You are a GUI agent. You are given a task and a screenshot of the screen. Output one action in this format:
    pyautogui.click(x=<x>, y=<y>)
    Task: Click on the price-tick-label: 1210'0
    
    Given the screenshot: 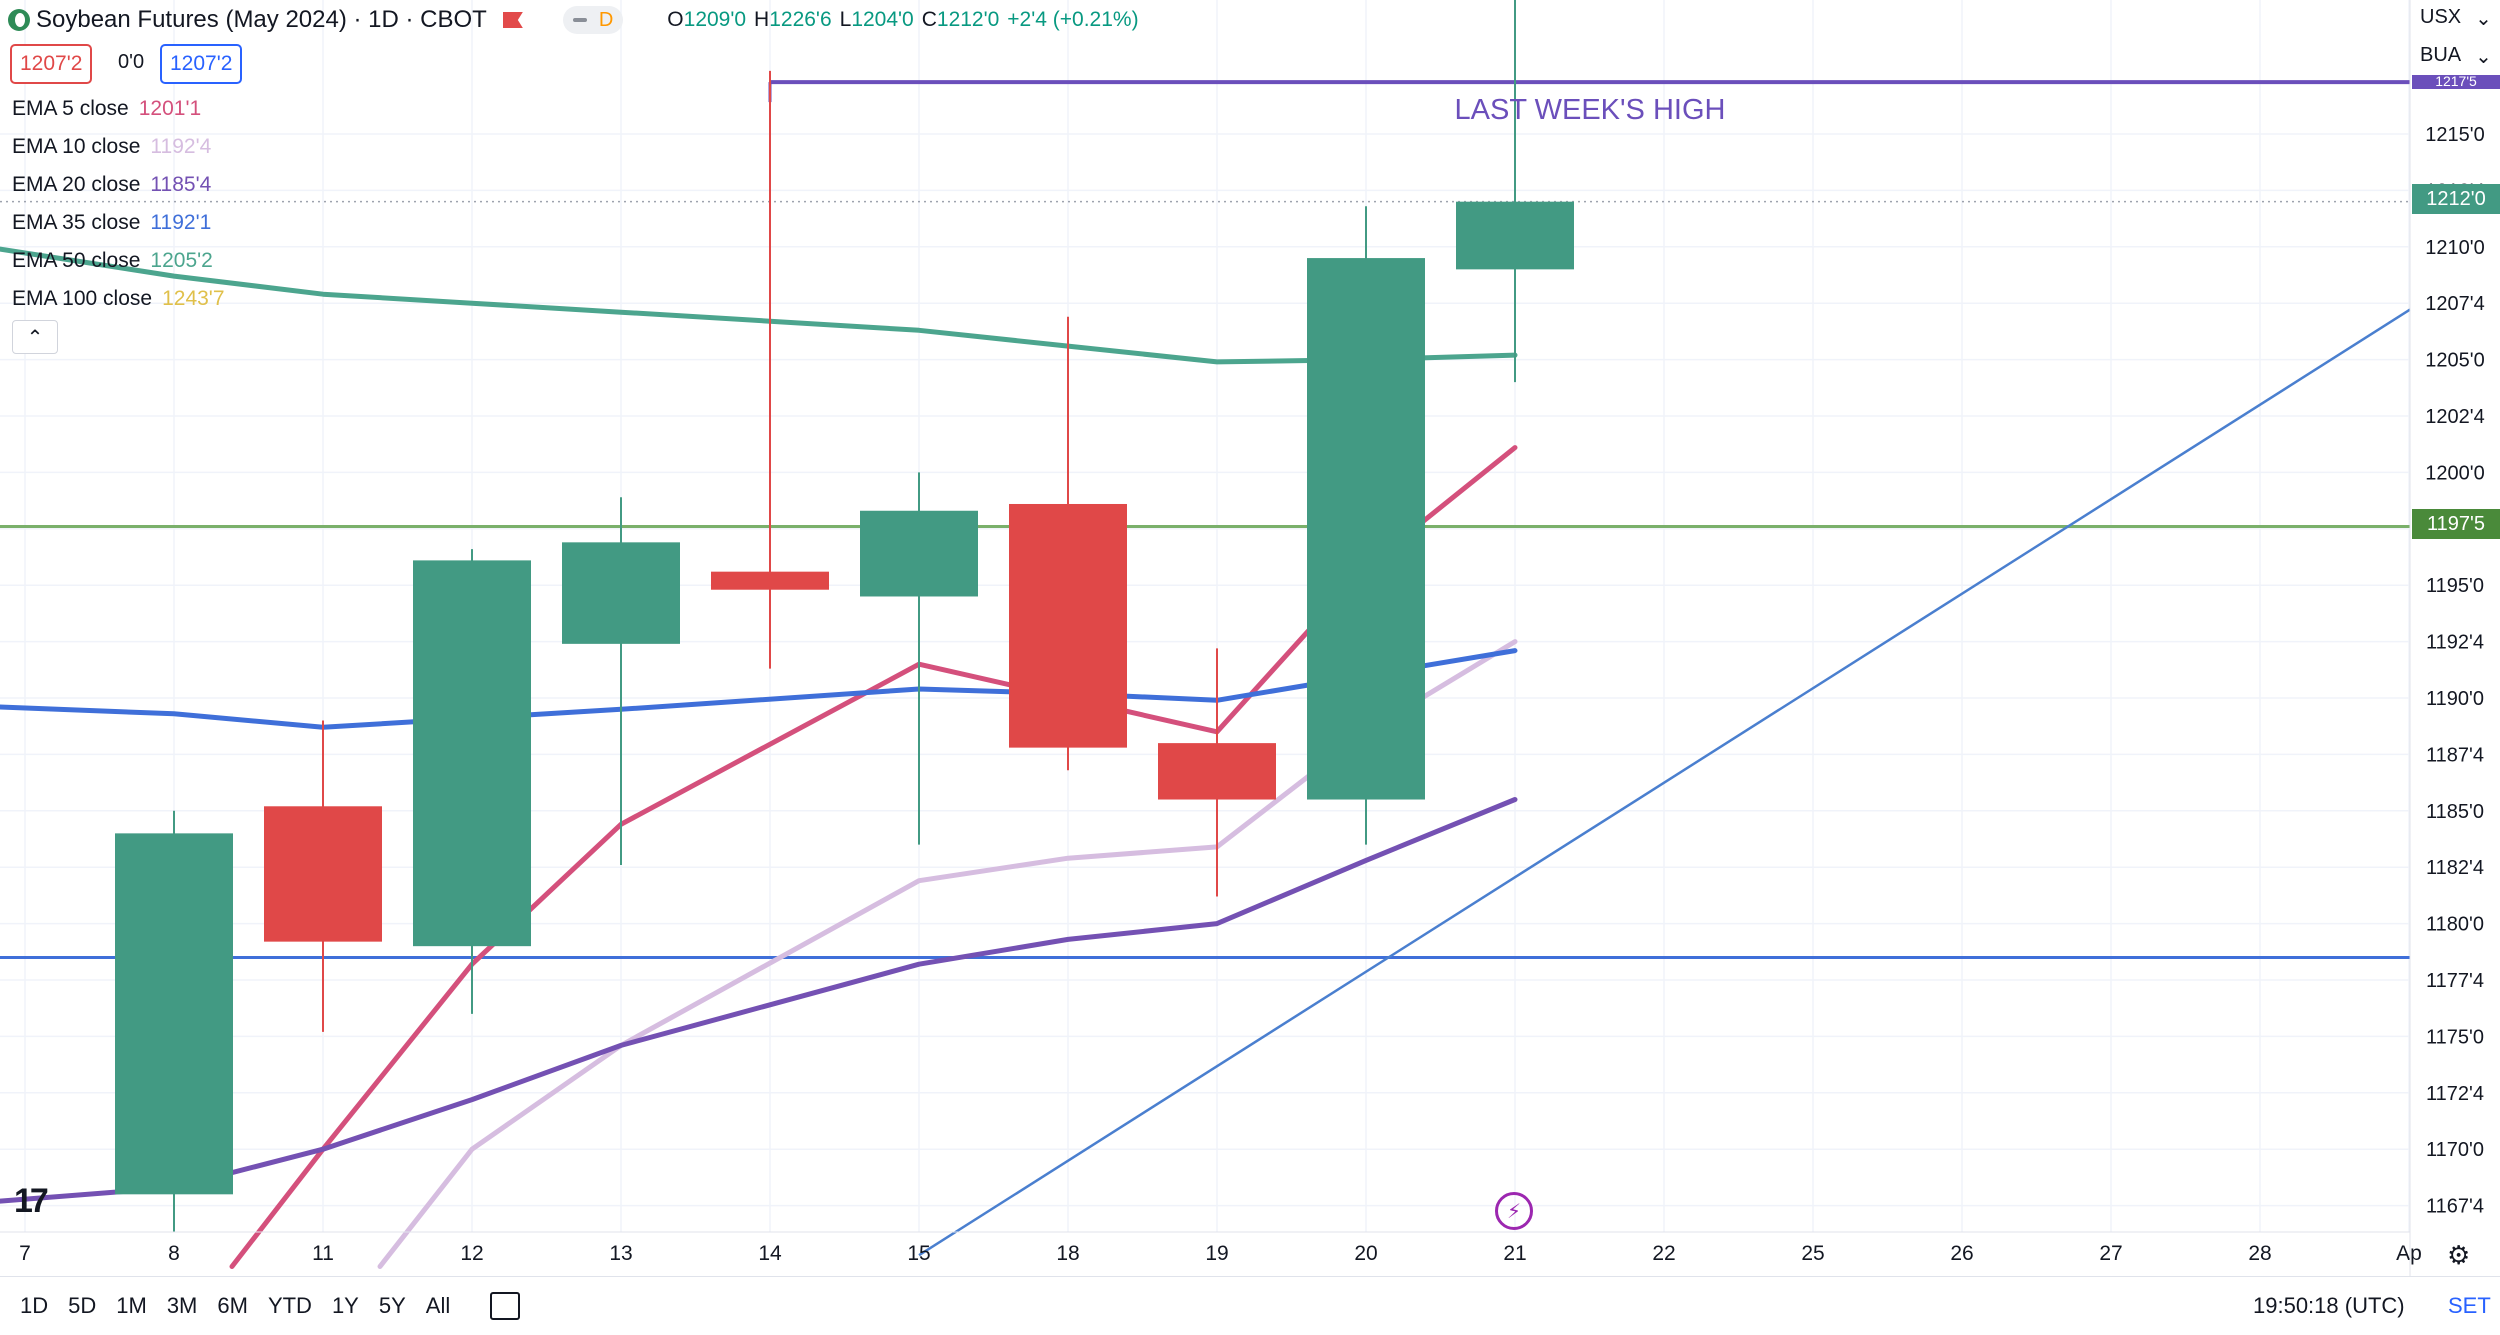 What is the action you would take?
    pyautogui.click(x=2454, y=248)
    